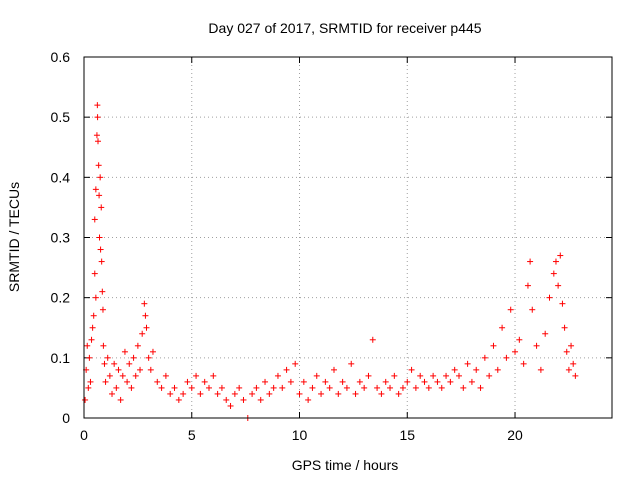 This screenshot has width=640, height=485. What do you see at coordinates (61, 358) in the screenshot?
I see `y-tick-label: 0.1` at bounding box center [61, 358].